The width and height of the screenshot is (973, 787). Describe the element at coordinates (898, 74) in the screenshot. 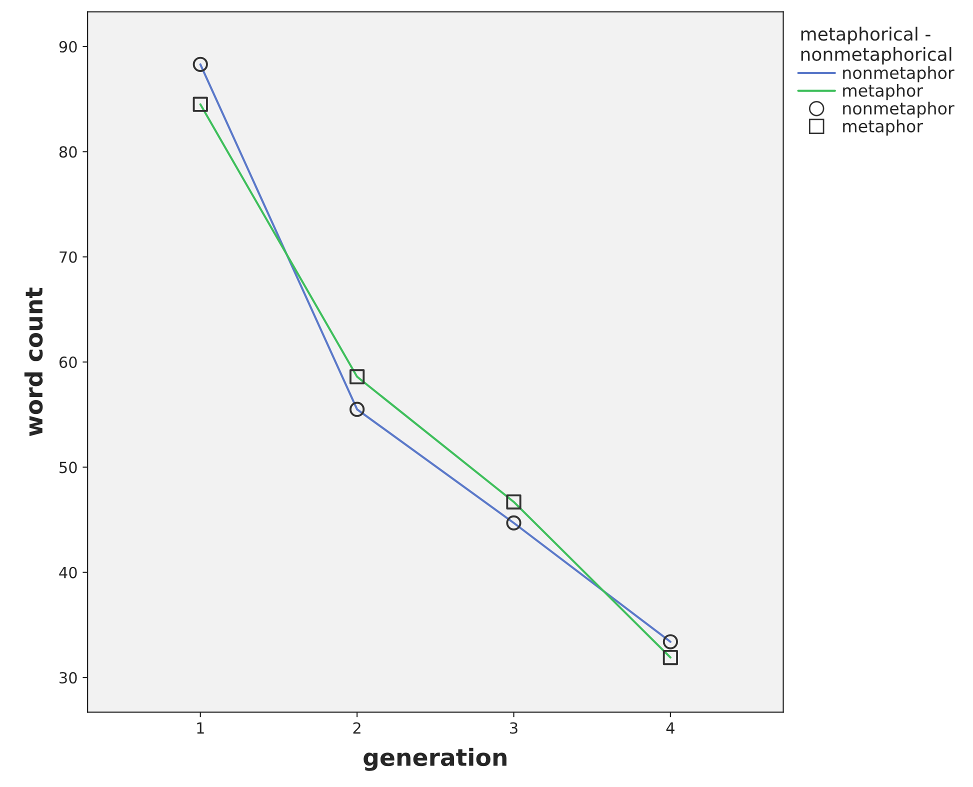

I see `legend-label: nonmetaphor` at that location.